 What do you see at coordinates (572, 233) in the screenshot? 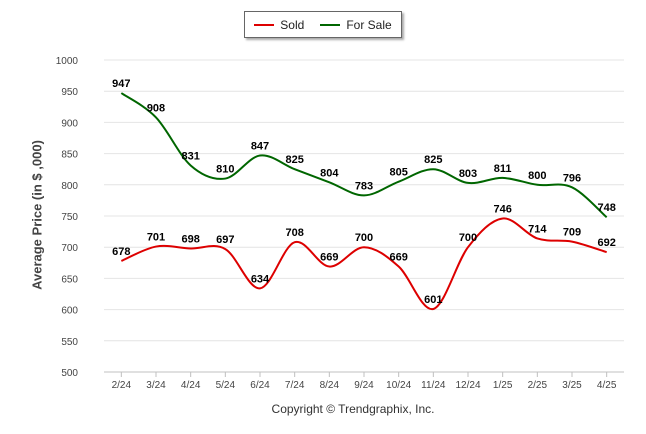
I see `data-label: 709` at bounding box center [572, 233].